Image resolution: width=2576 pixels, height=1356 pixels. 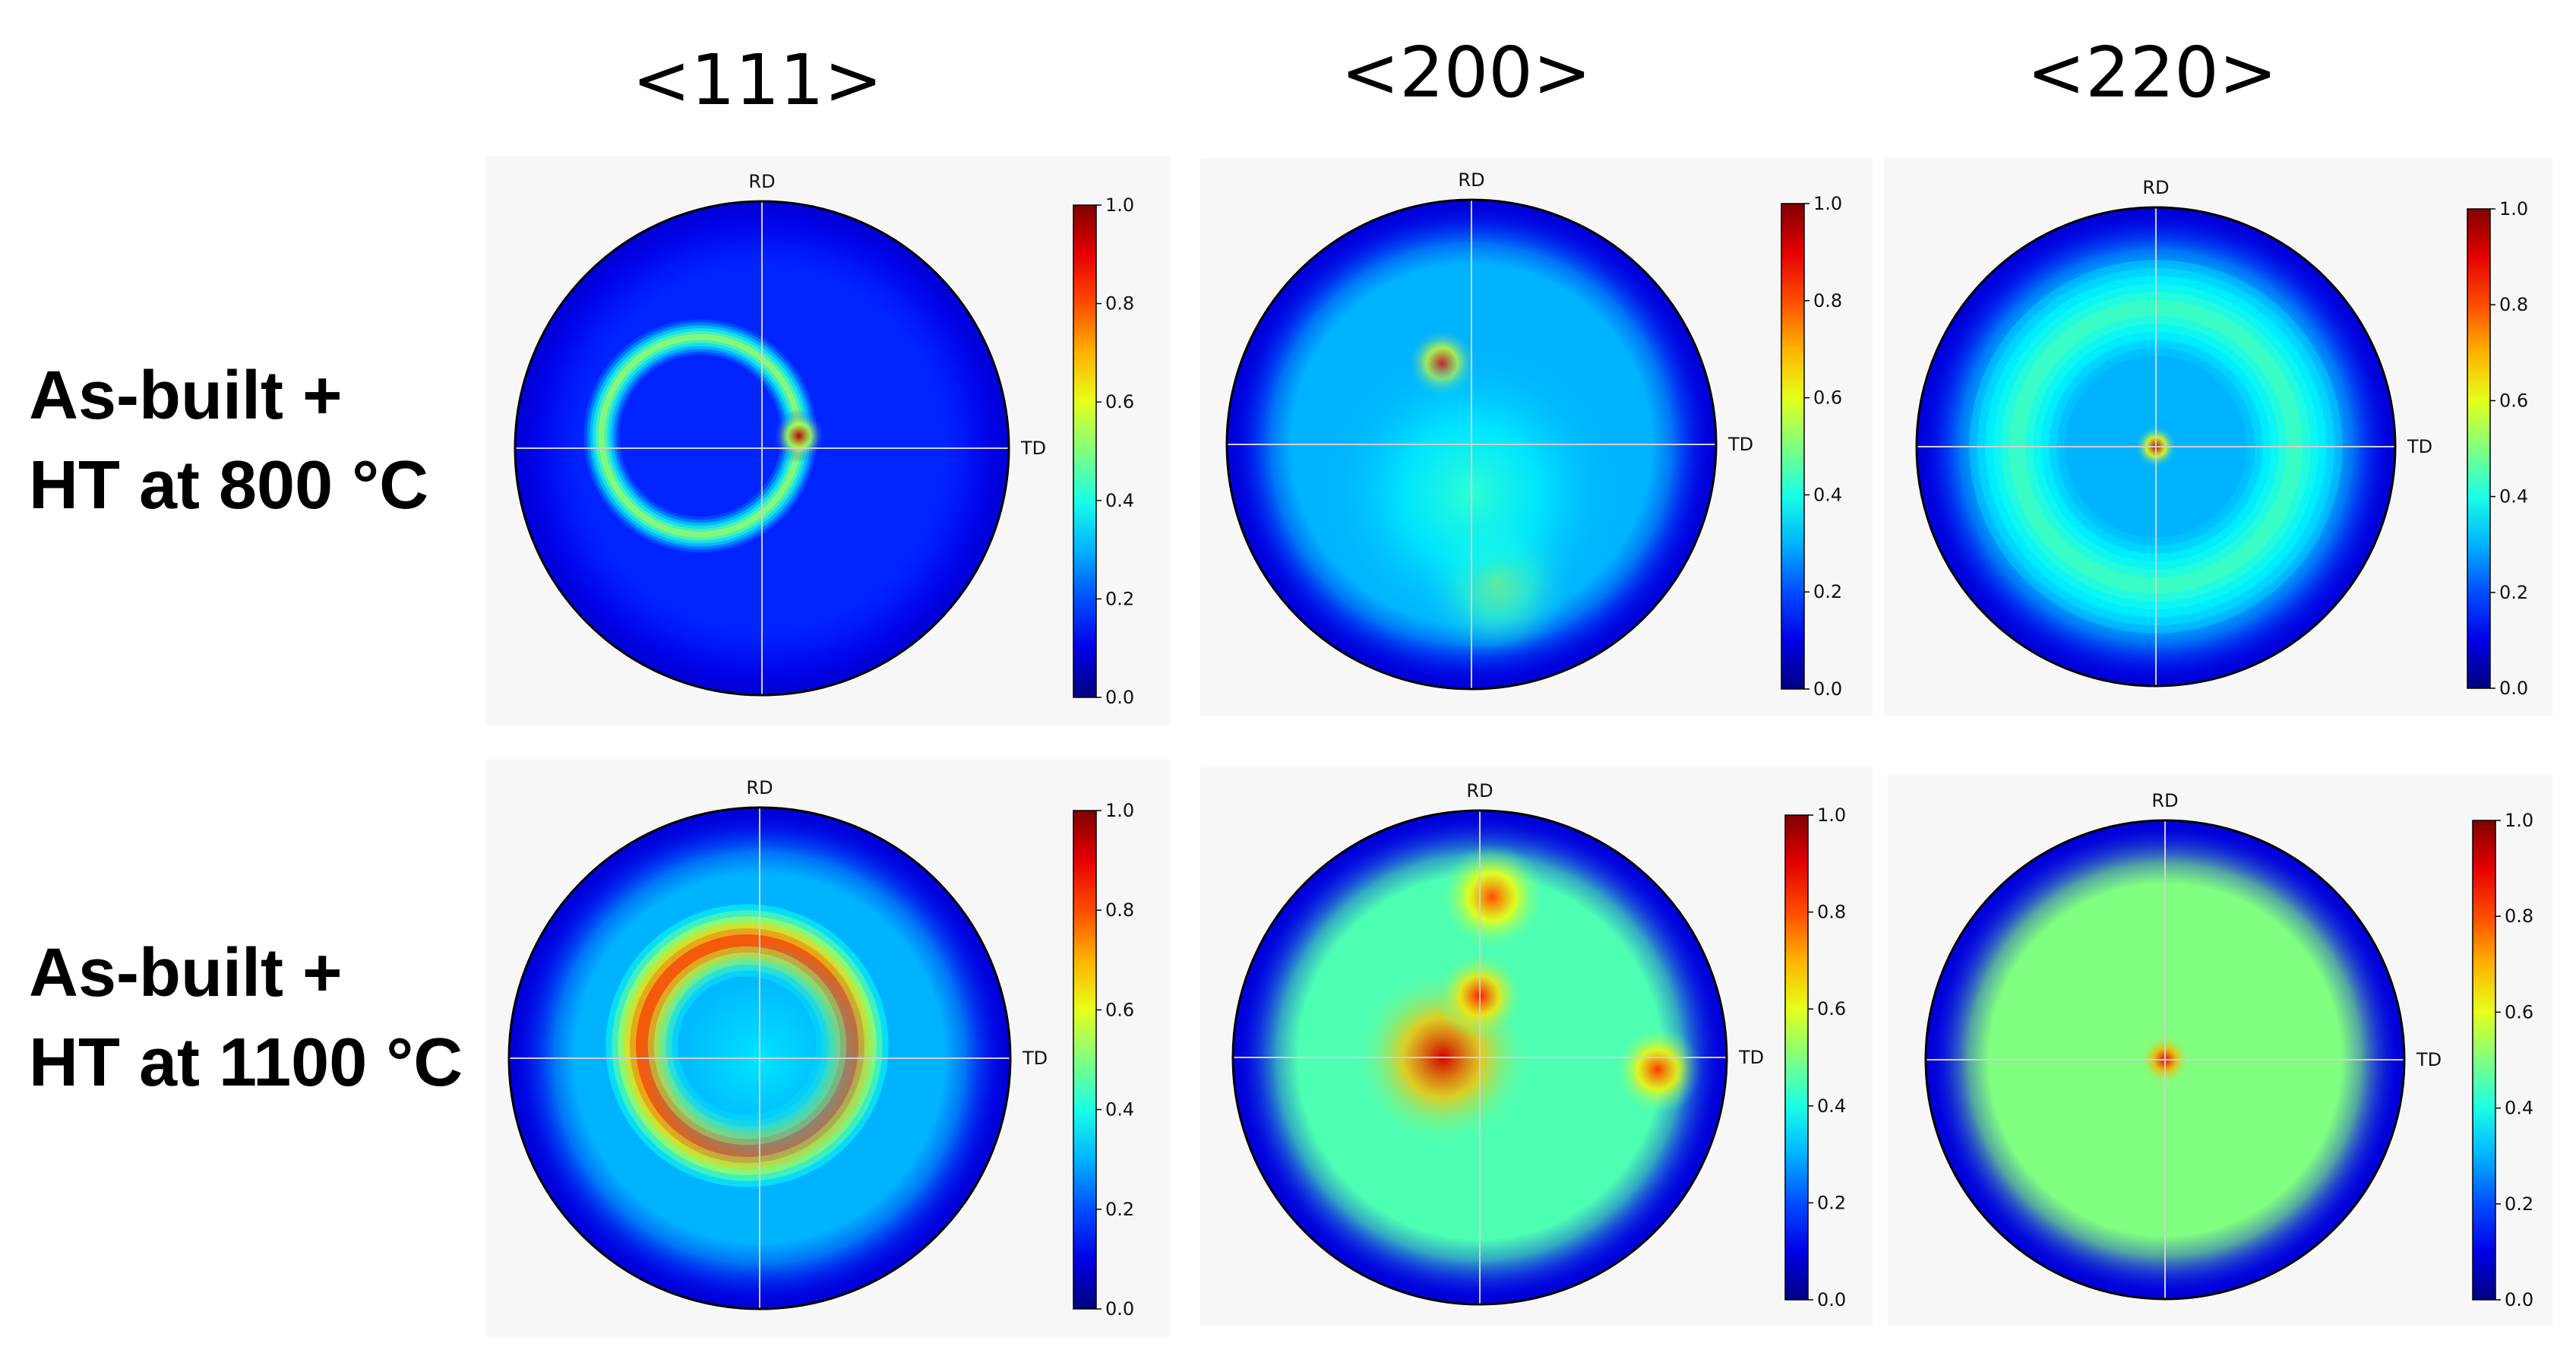 What do you see at coordinates (2152, 72) in the screenshot?
I see `column-title-220: <220>` at bounding box center [2152, 72].